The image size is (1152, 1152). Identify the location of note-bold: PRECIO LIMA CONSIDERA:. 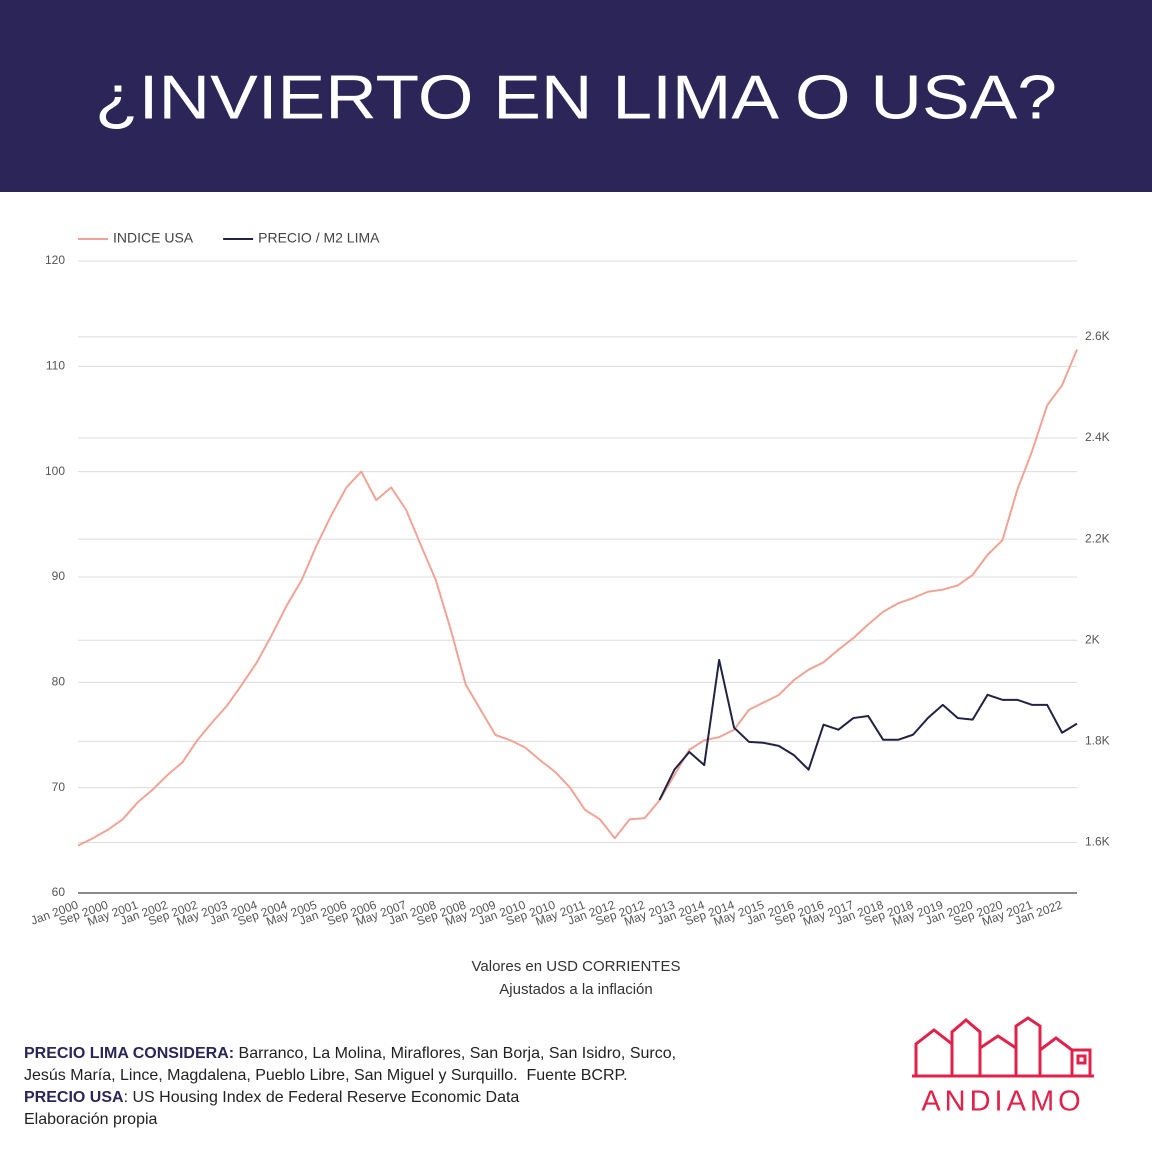
(129, 1053).